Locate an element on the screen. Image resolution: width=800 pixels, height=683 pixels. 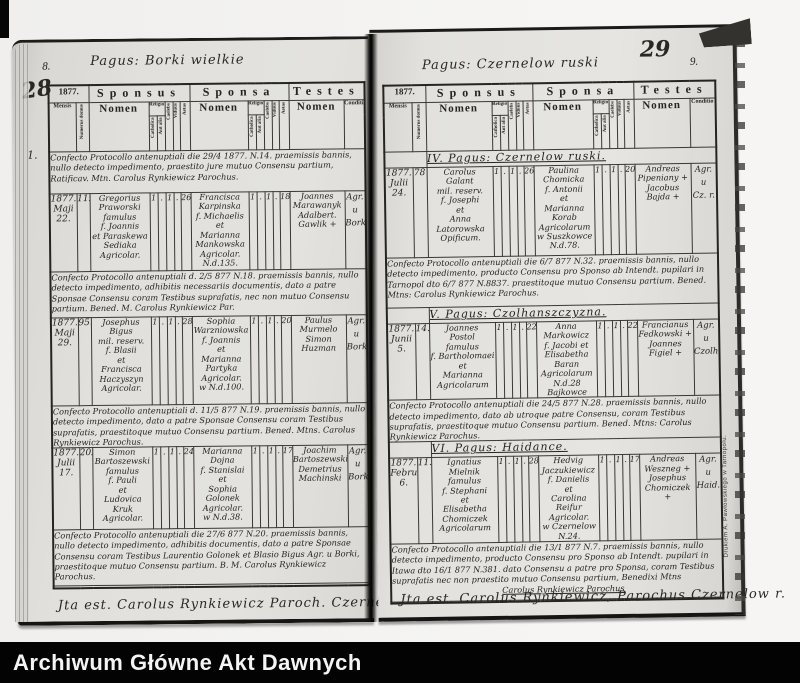
cell-house-number: 11. is located at coordinates (425, 500).